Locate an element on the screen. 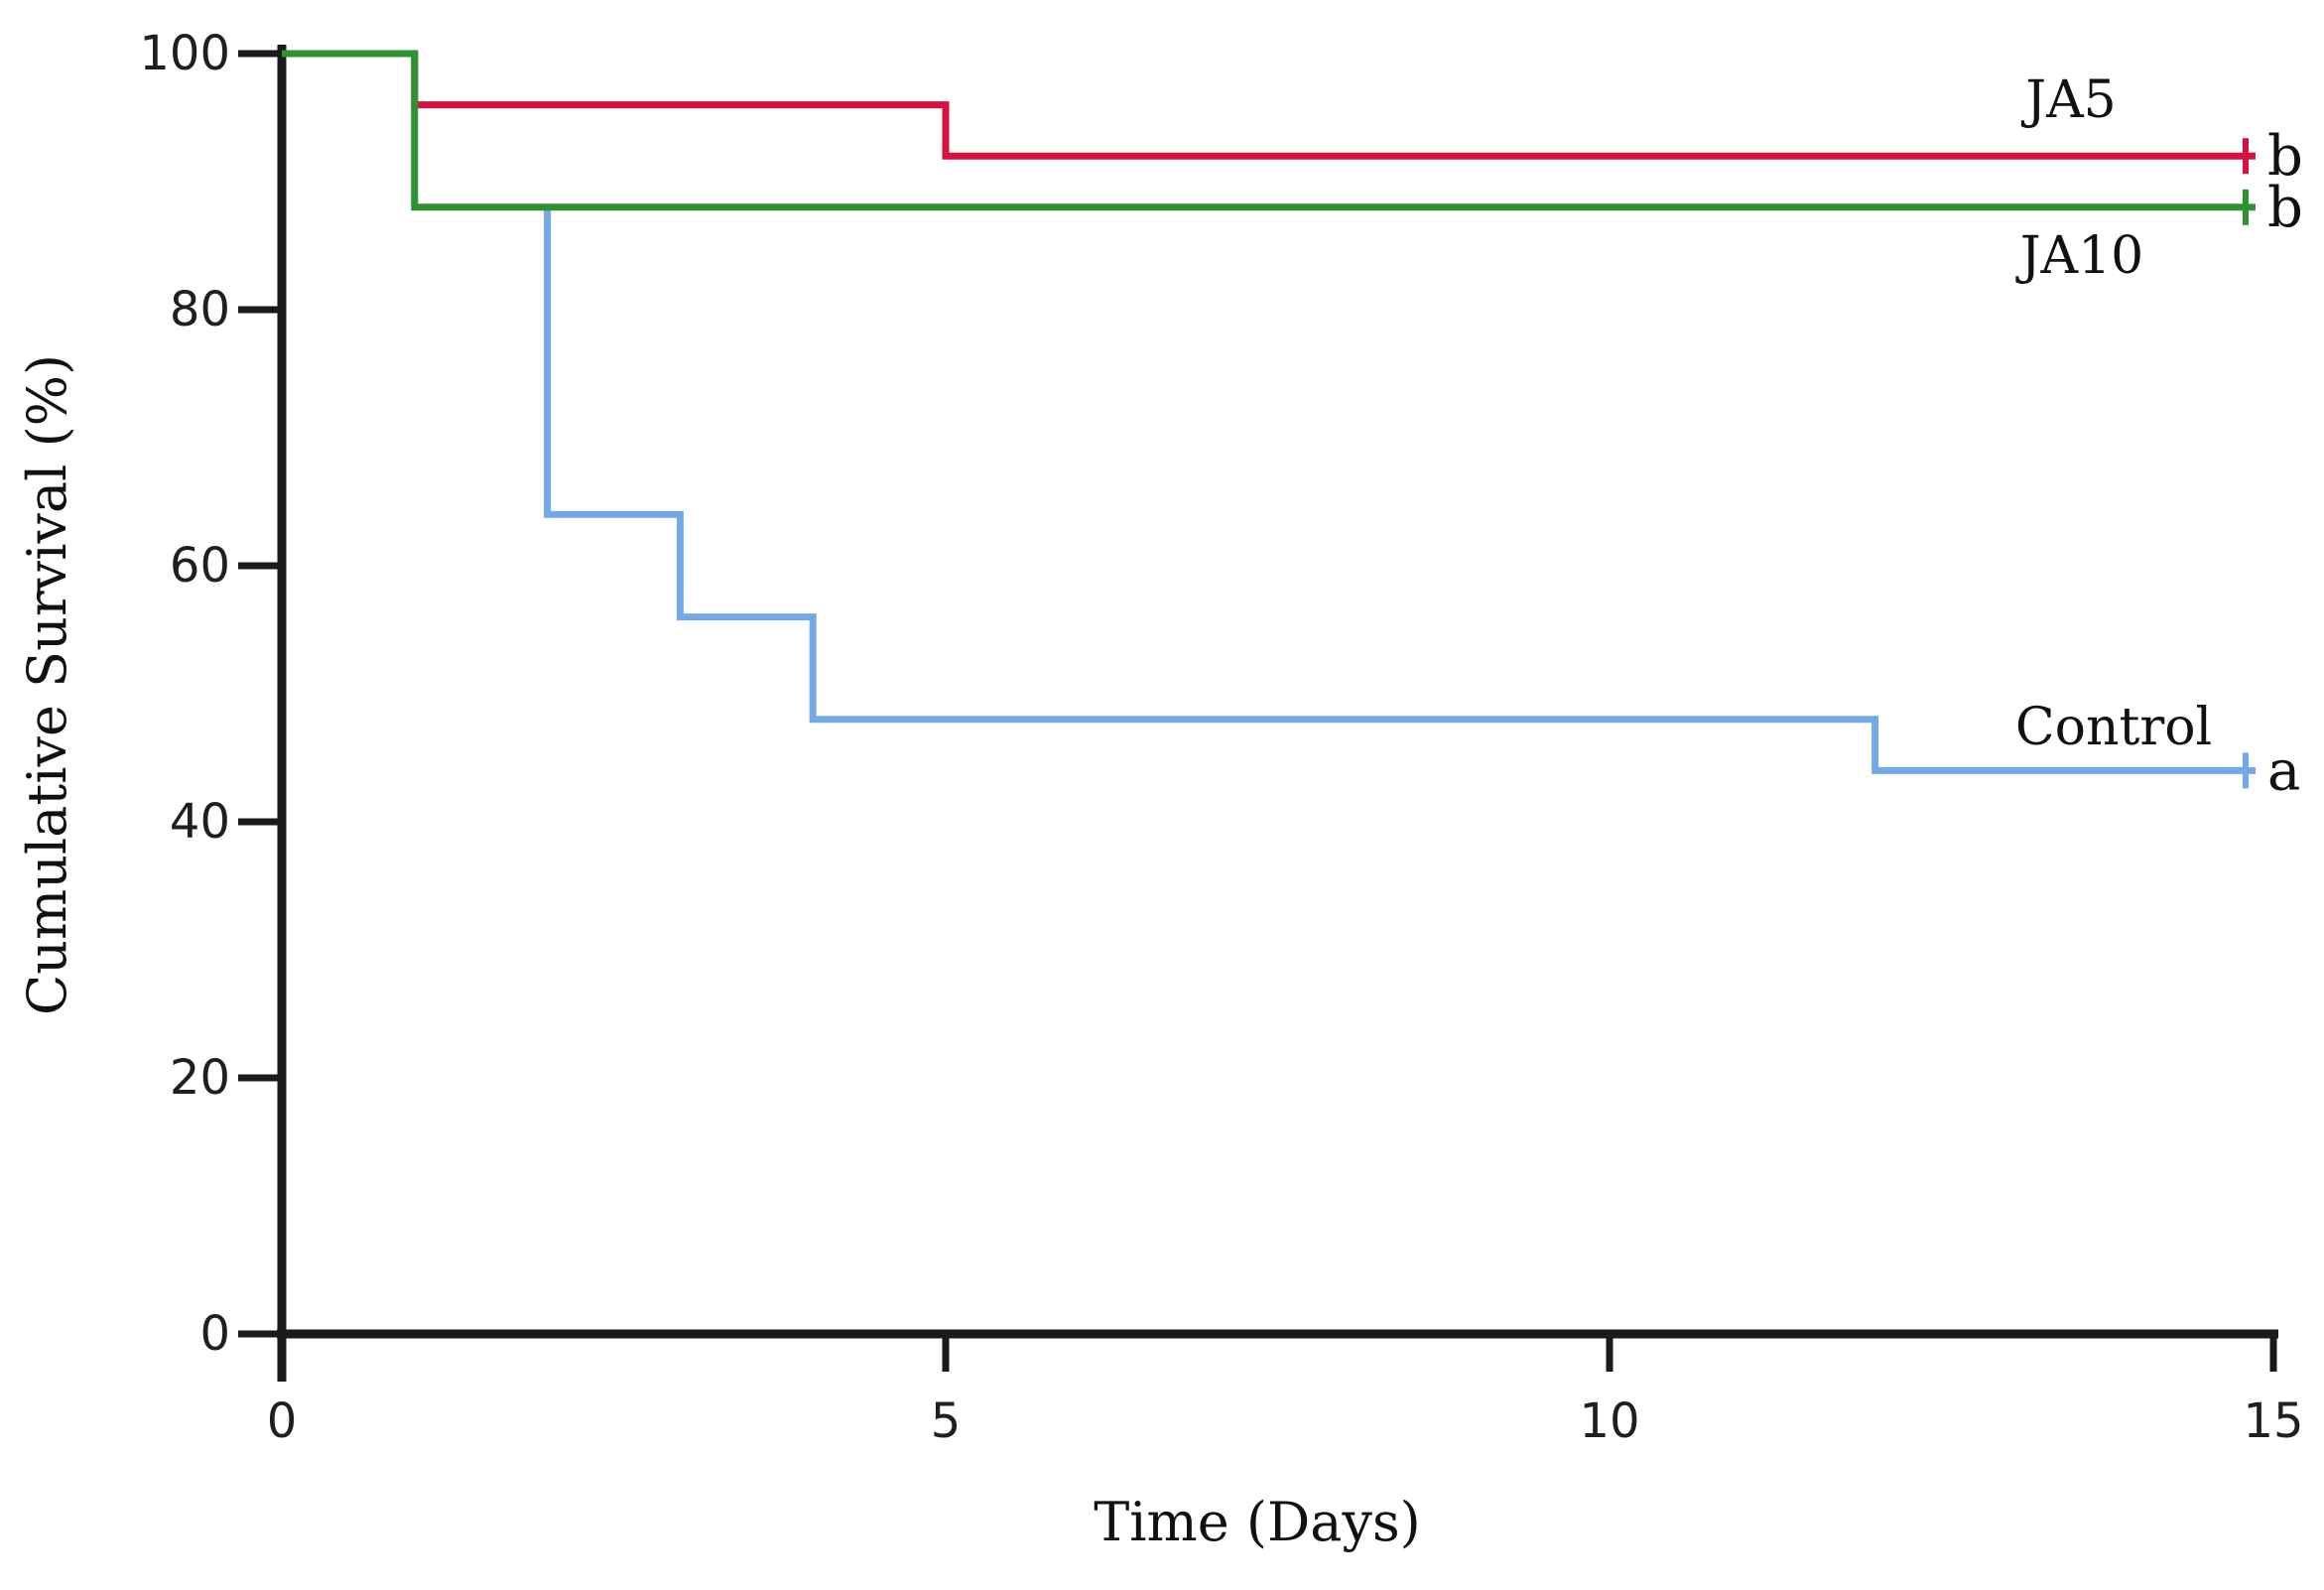  sig-letter-ja10: b is located at coordinates (2285, 208).